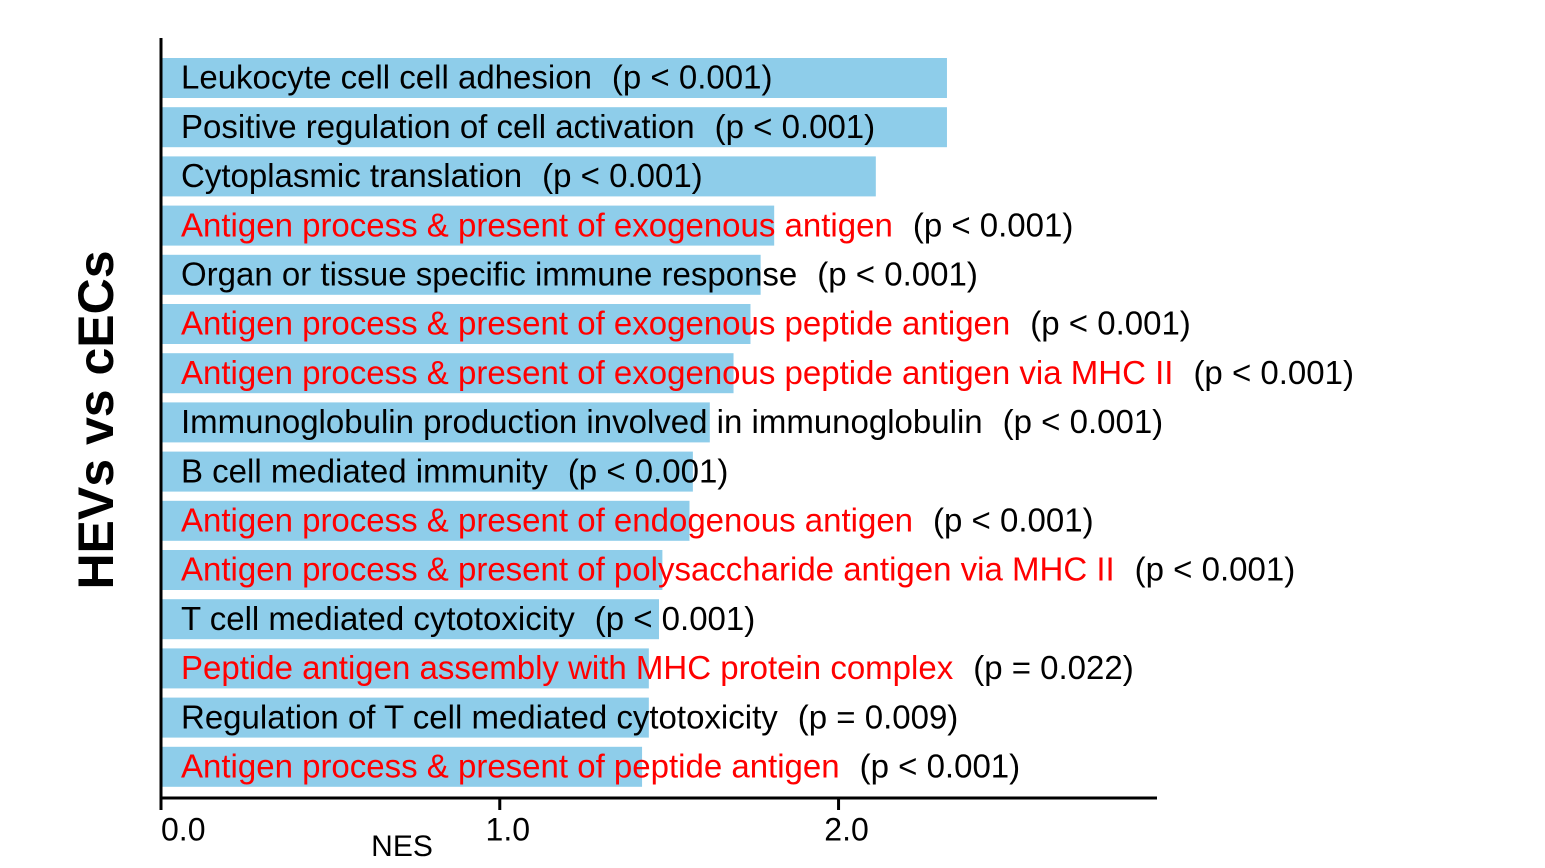 The height and width of the screenshot is (868, 1545). Describe the element at coordinates (378, 618) in the screenshot. I see `category-label: T cell mediated cytotoxicity` at that location.